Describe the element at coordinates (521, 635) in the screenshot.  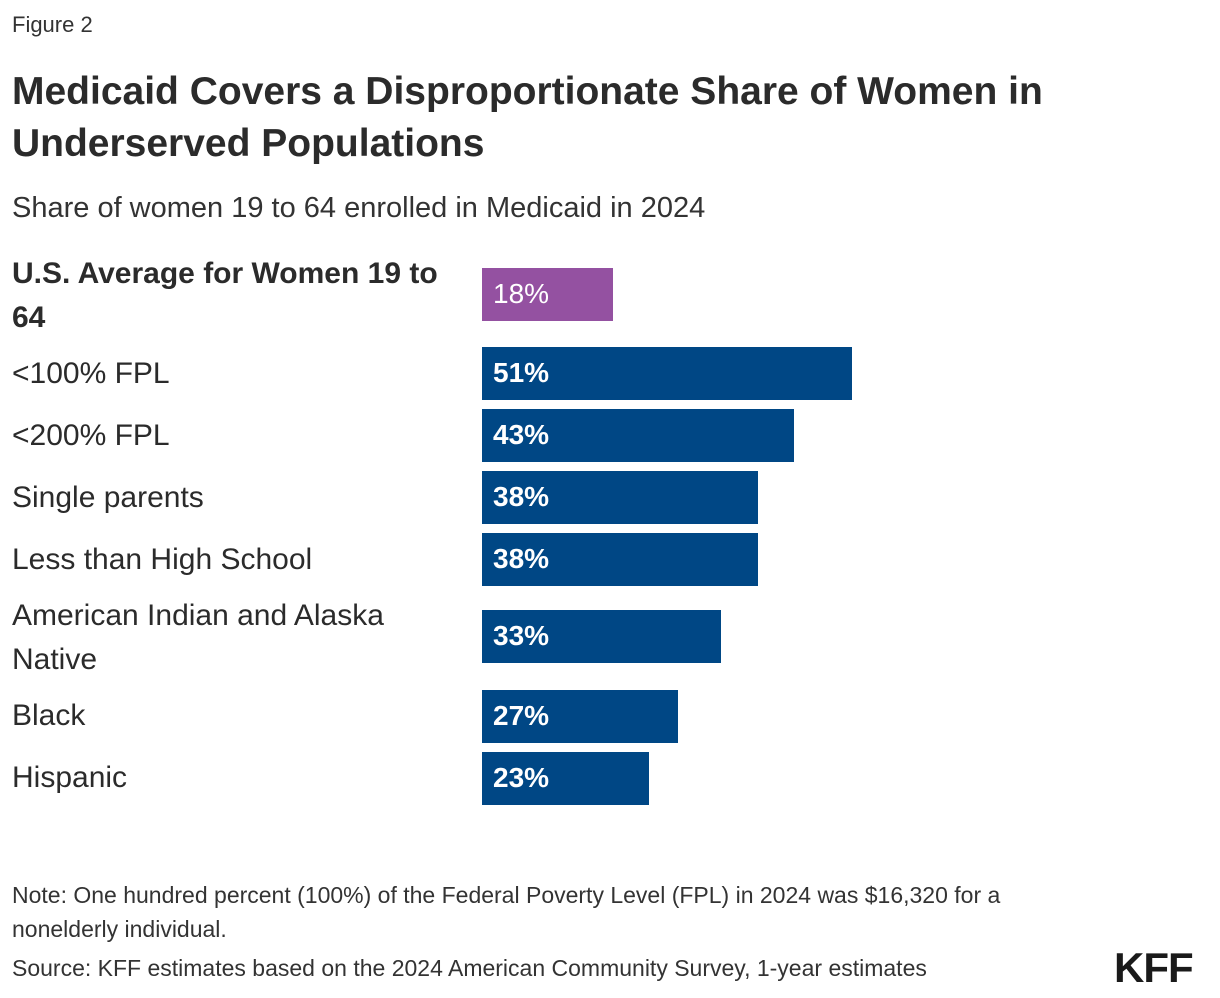
I see `bar-value-label: 33%` at that location.